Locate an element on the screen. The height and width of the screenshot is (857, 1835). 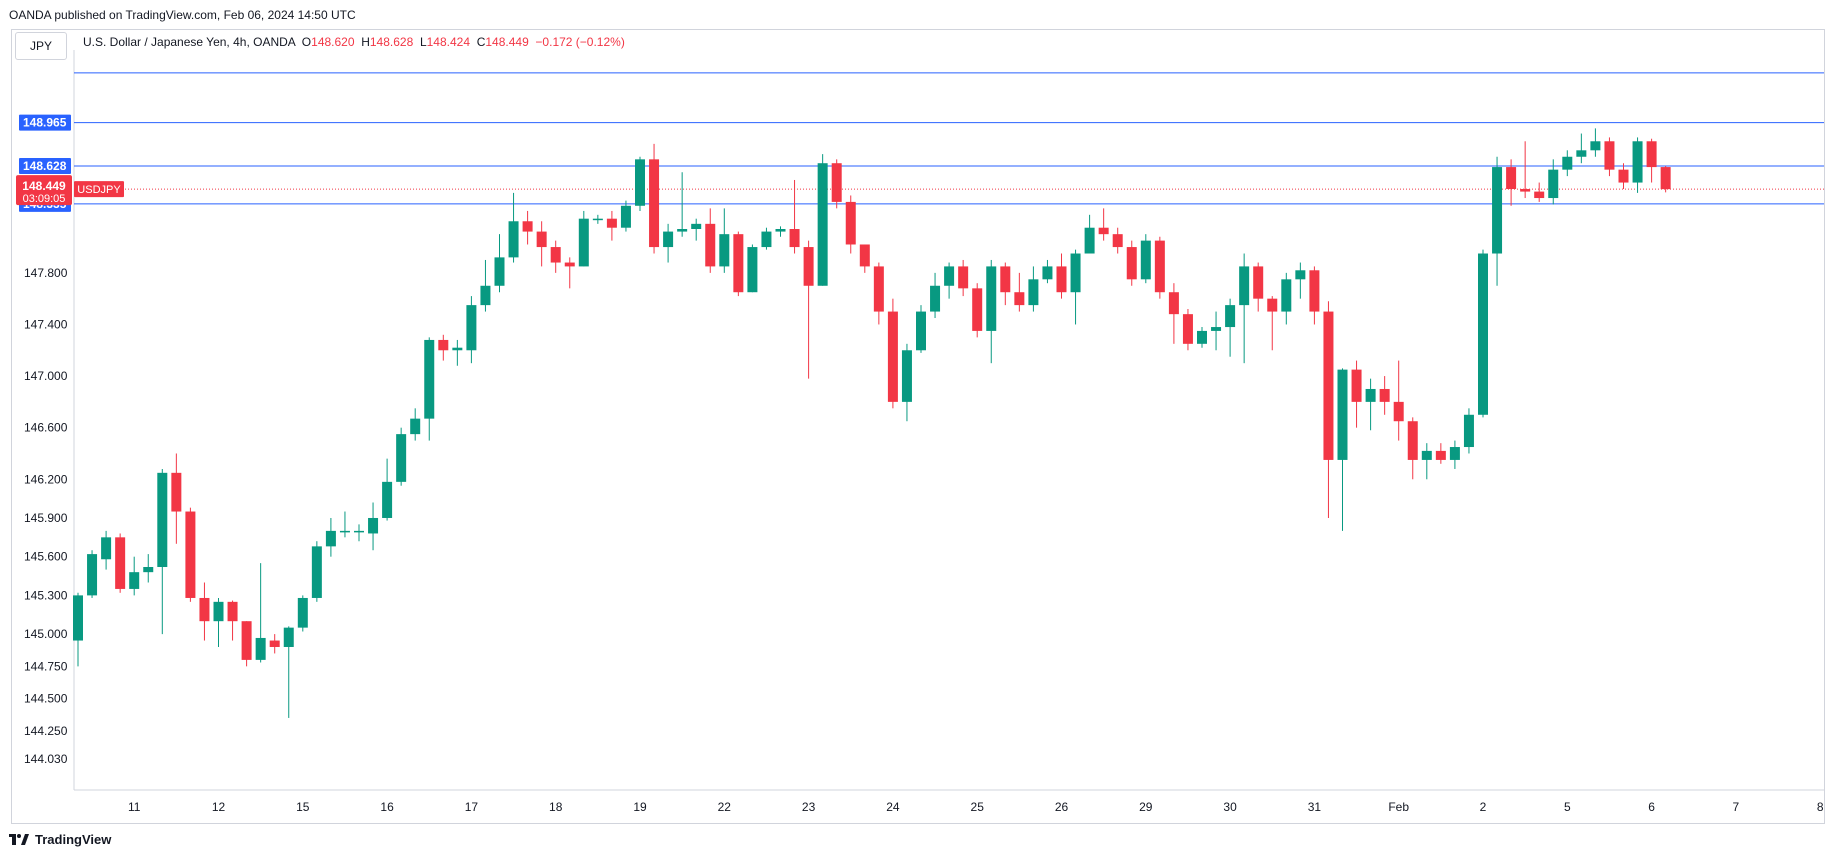
x-tick-label: 30 is located at coordinates (1230, 807).